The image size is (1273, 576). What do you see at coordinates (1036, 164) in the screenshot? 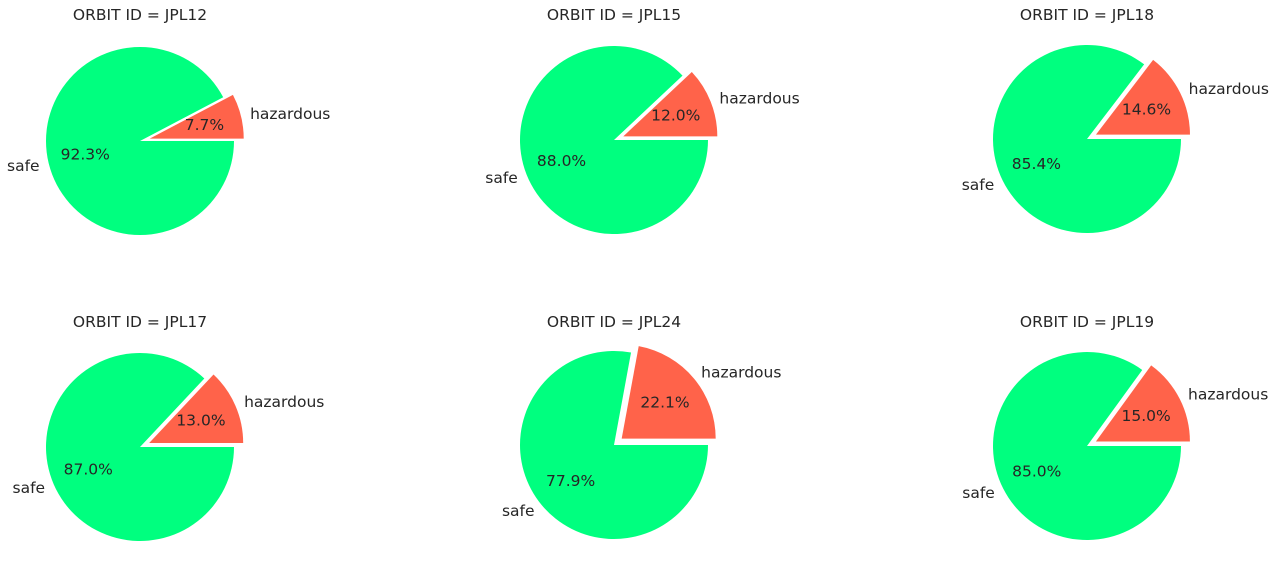
I see `percent-label-safe: 85.4%` at bounding box center [1036, 164].